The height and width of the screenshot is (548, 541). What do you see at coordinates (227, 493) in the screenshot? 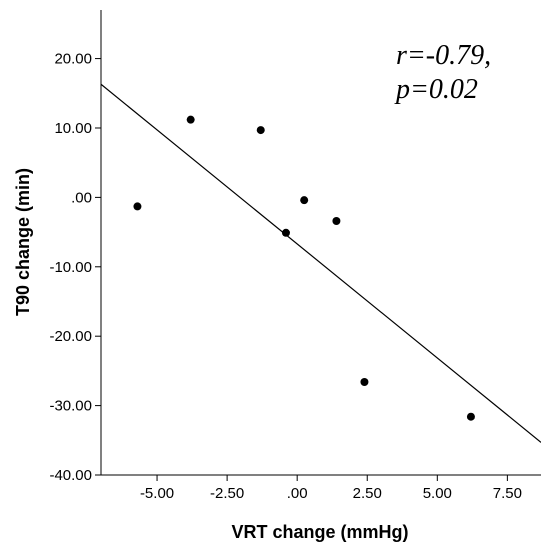
I see `x-tick-label: -2.50` at bounding box center [227, 493].